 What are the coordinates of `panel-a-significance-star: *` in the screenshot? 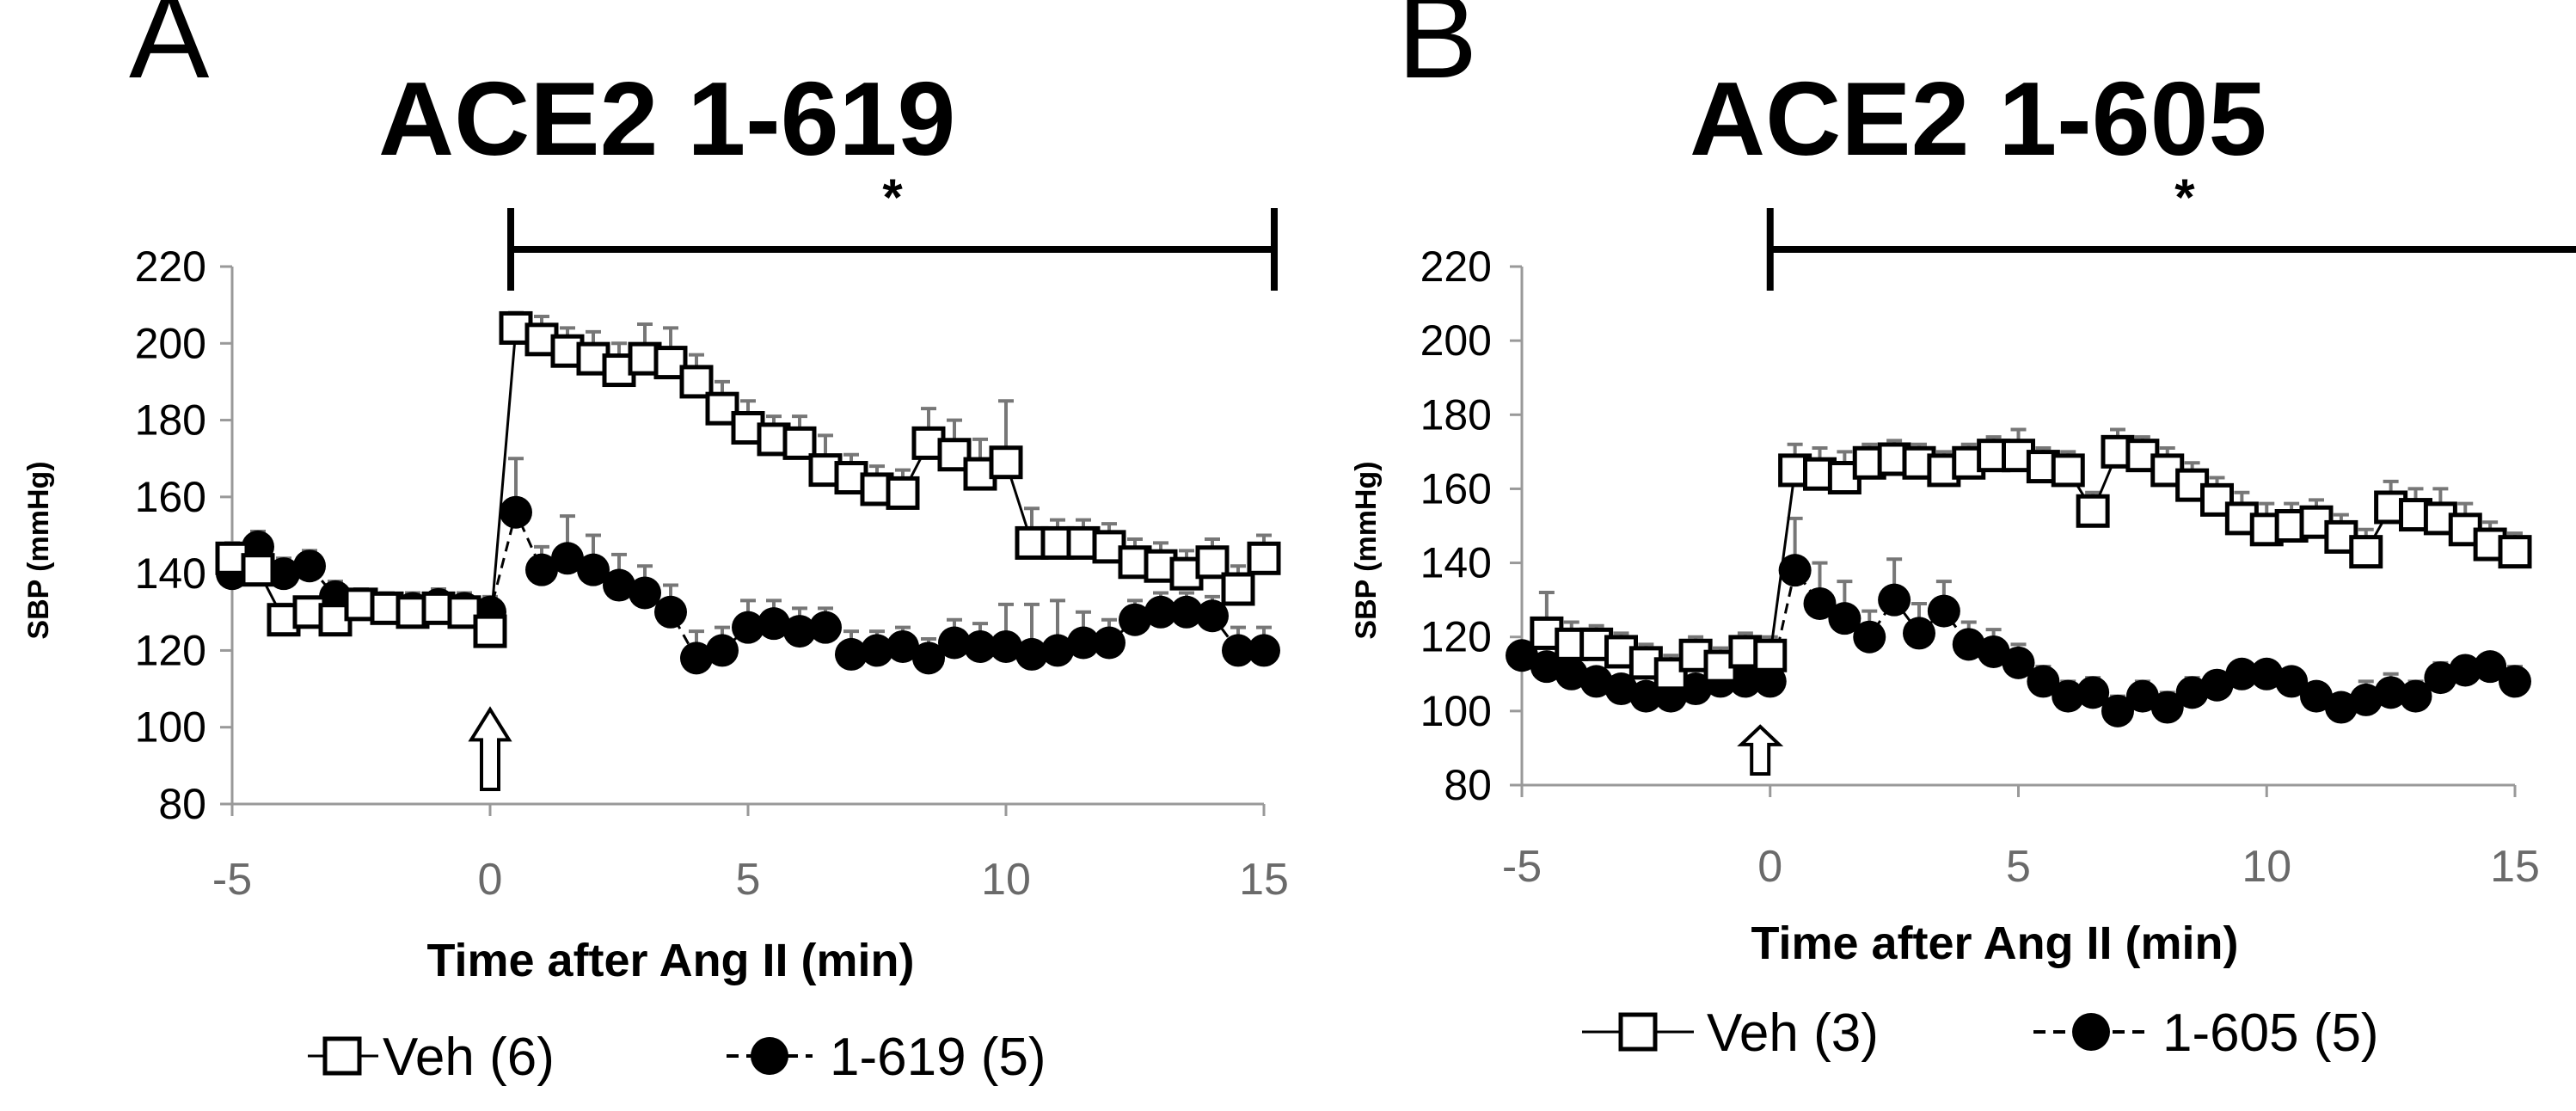 It's located at (893, 197).